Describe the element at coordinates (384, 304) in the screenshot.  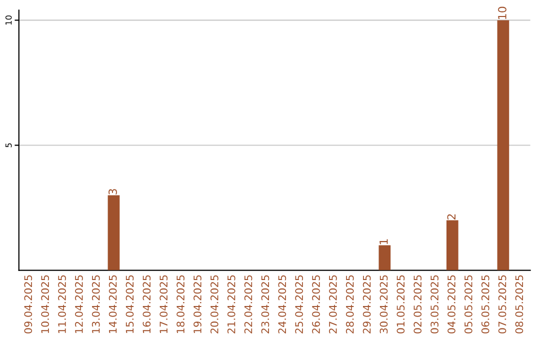
I see `x-tick-label: 30.04.2025` at that location.